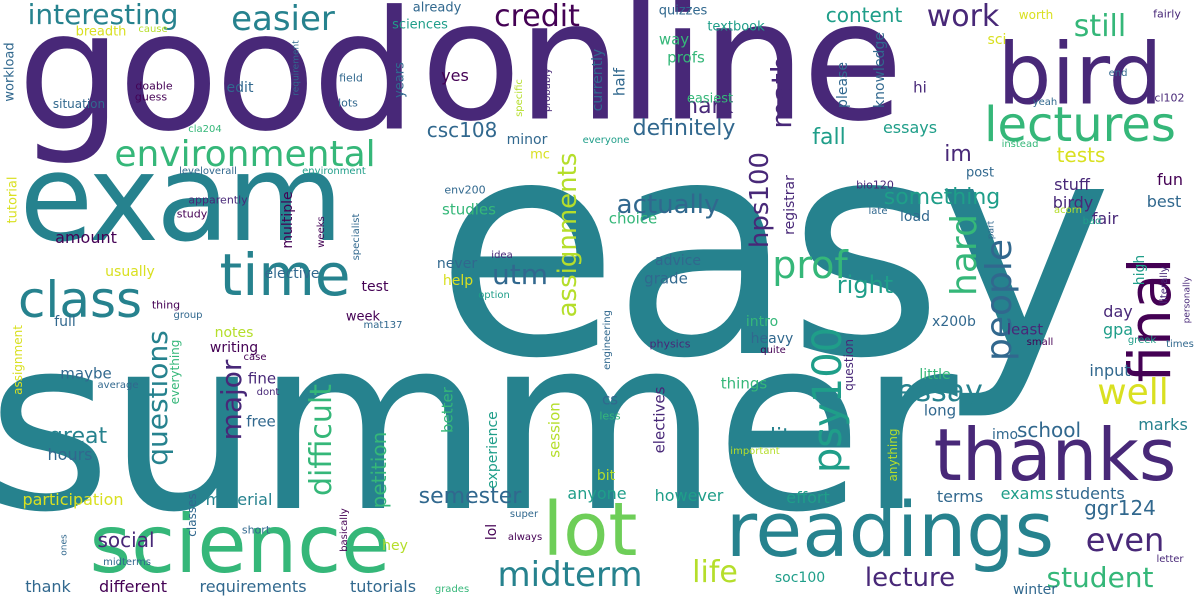 The height and width of the screenshot is (600, 1200). Describe the element at coordinates (598, 80) in the screenshot. I see `word-currently: currently` at that location.